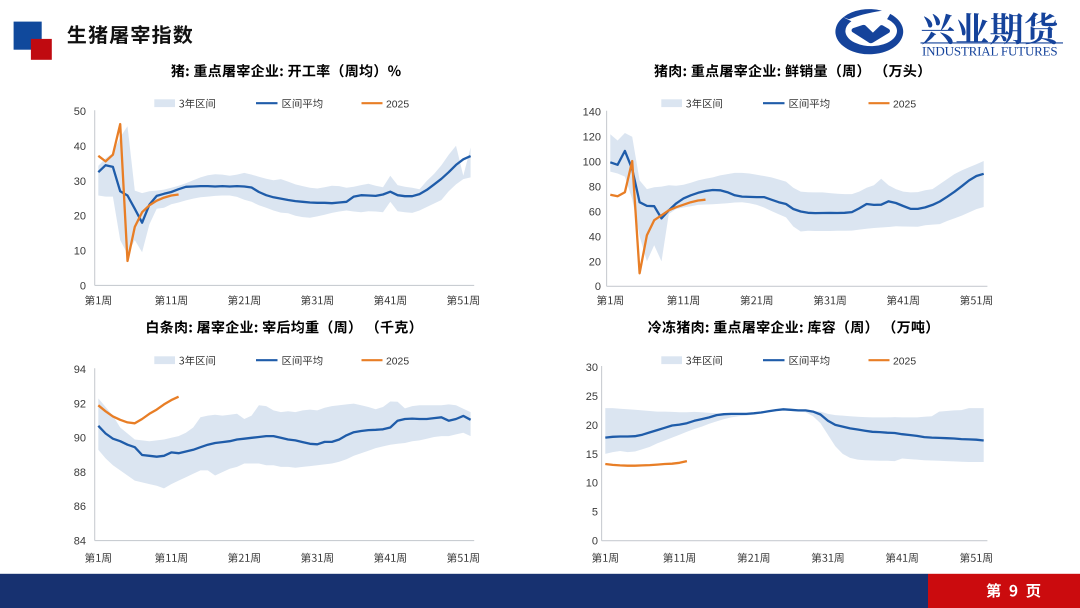 This screenshot has width=1080, height=608. What do you see at coordinates (80, 507) in the screenshot?
I see `svg-text: 86` at bounding box center [80, 507].